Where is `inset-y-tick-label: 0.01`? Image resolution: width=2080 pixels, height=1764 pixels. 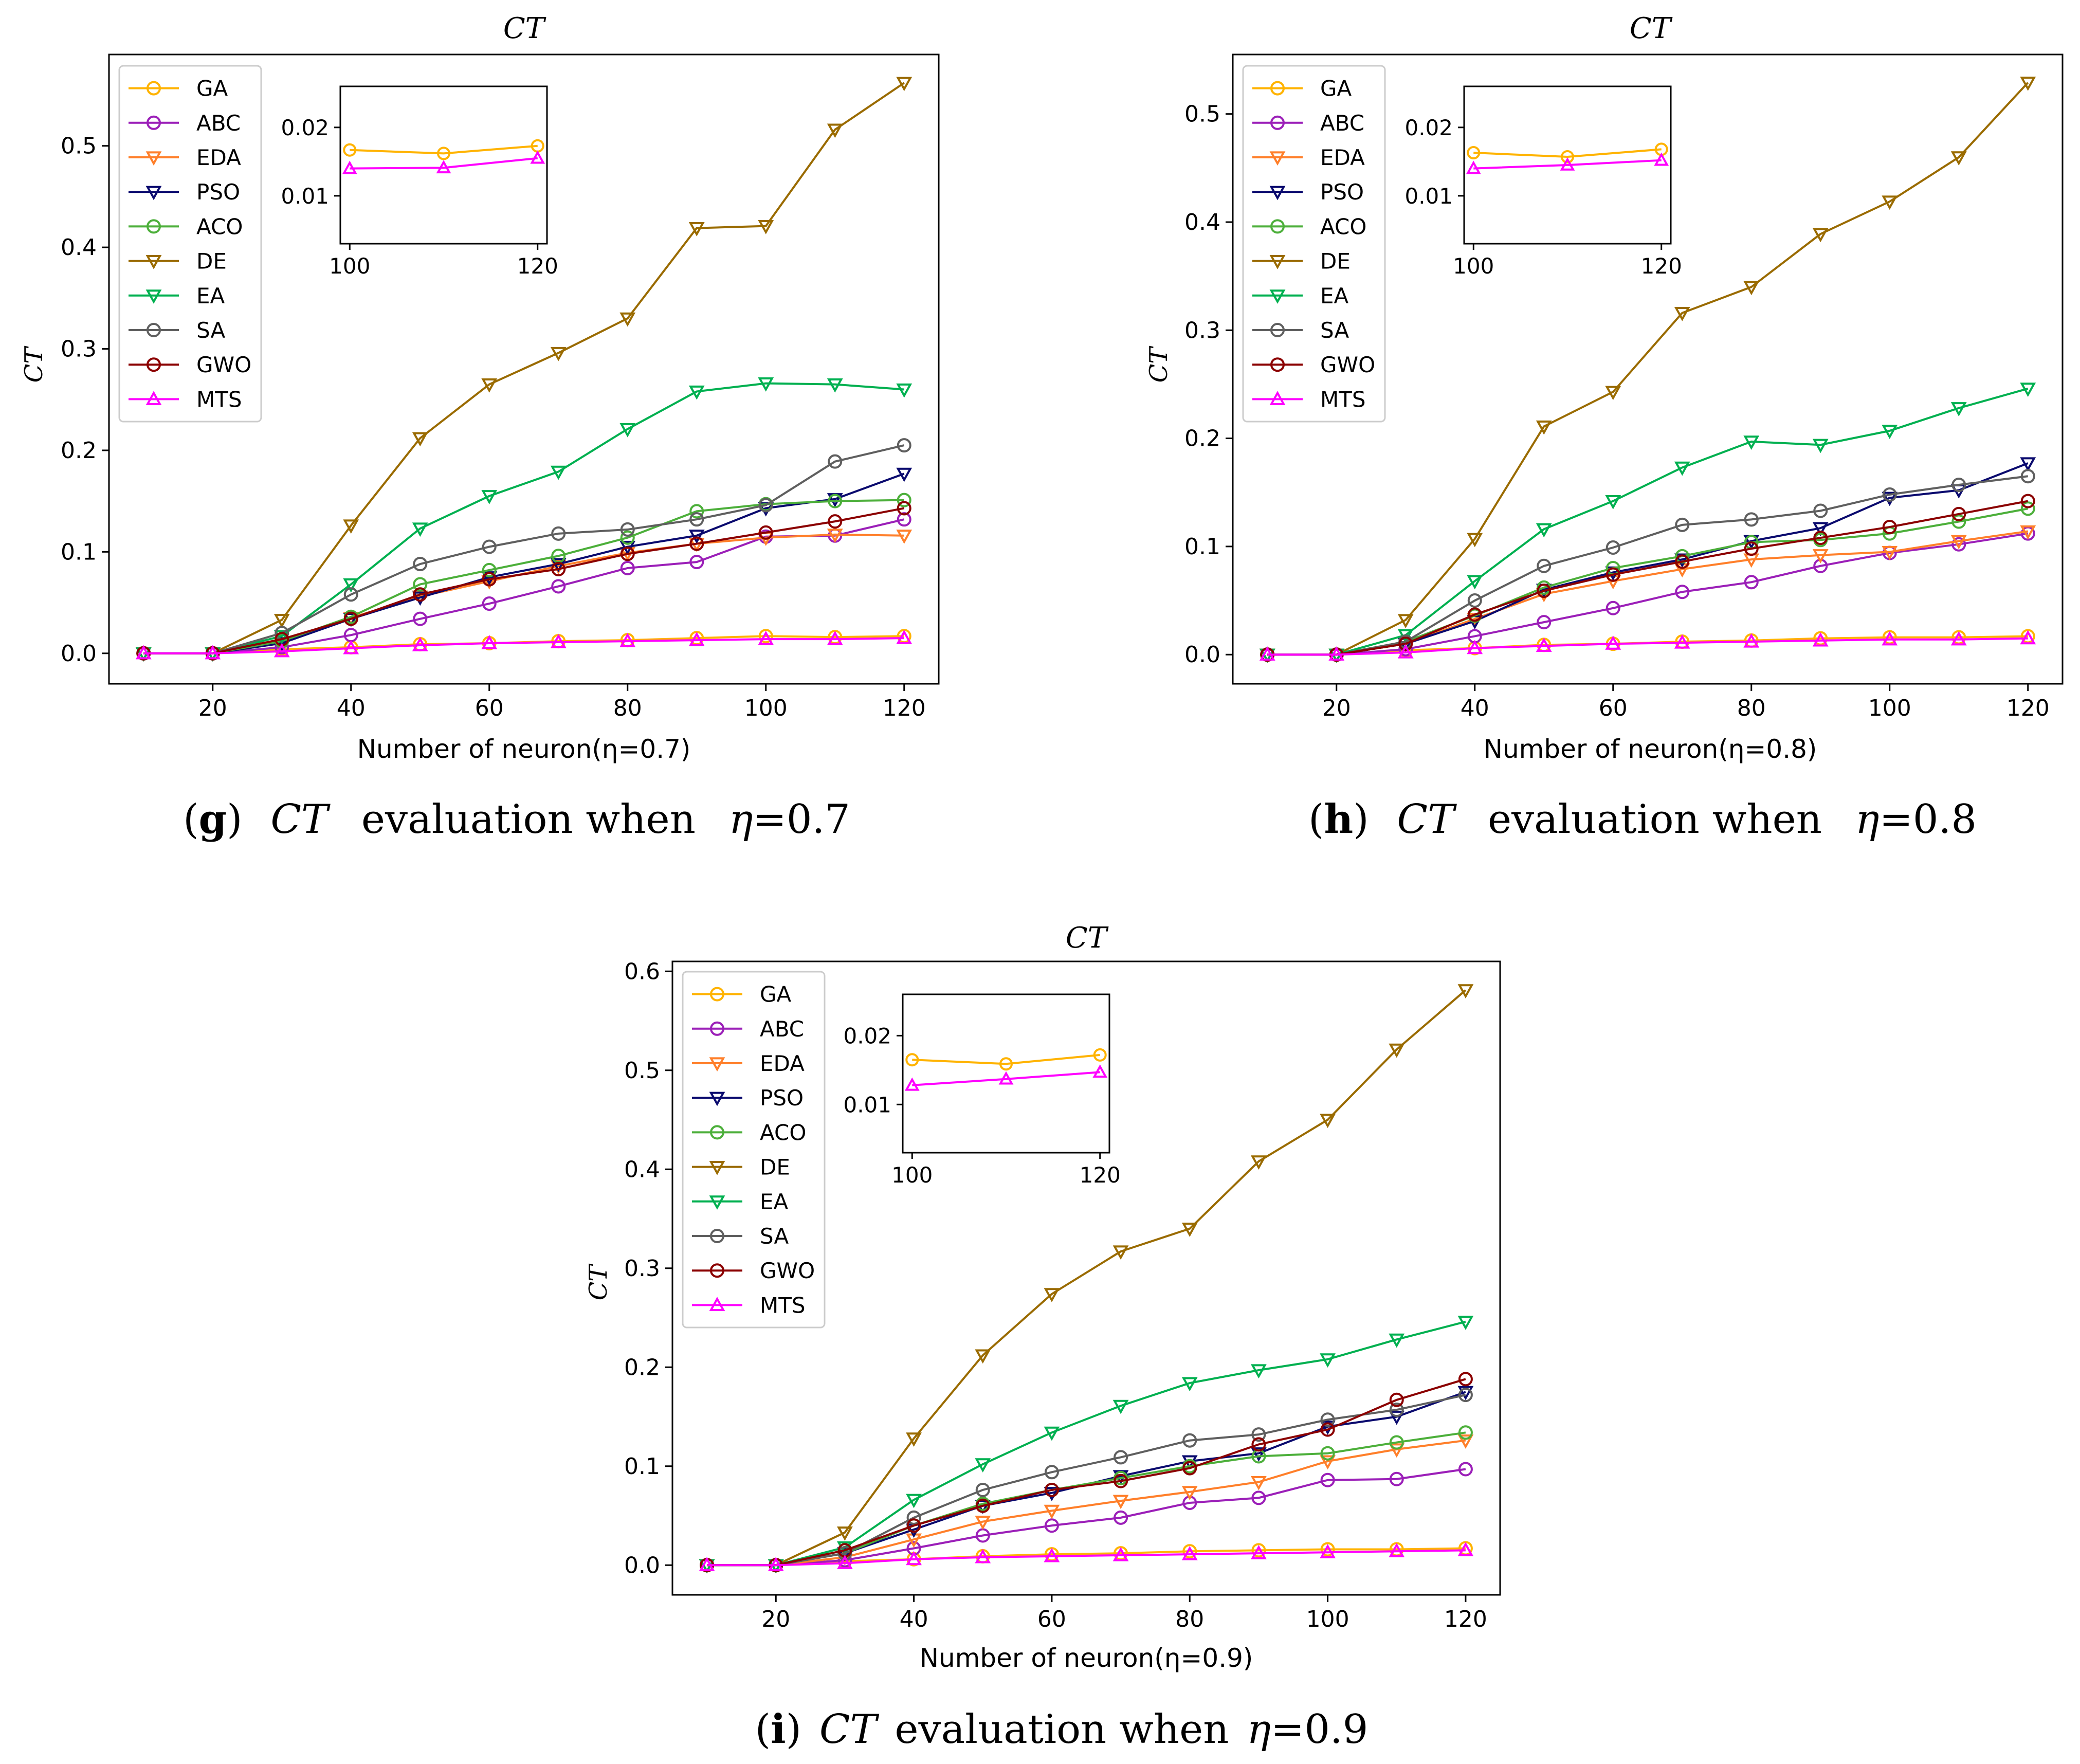 inset-y-tick-label: 0.01 is located at coordinates (867, 1104).